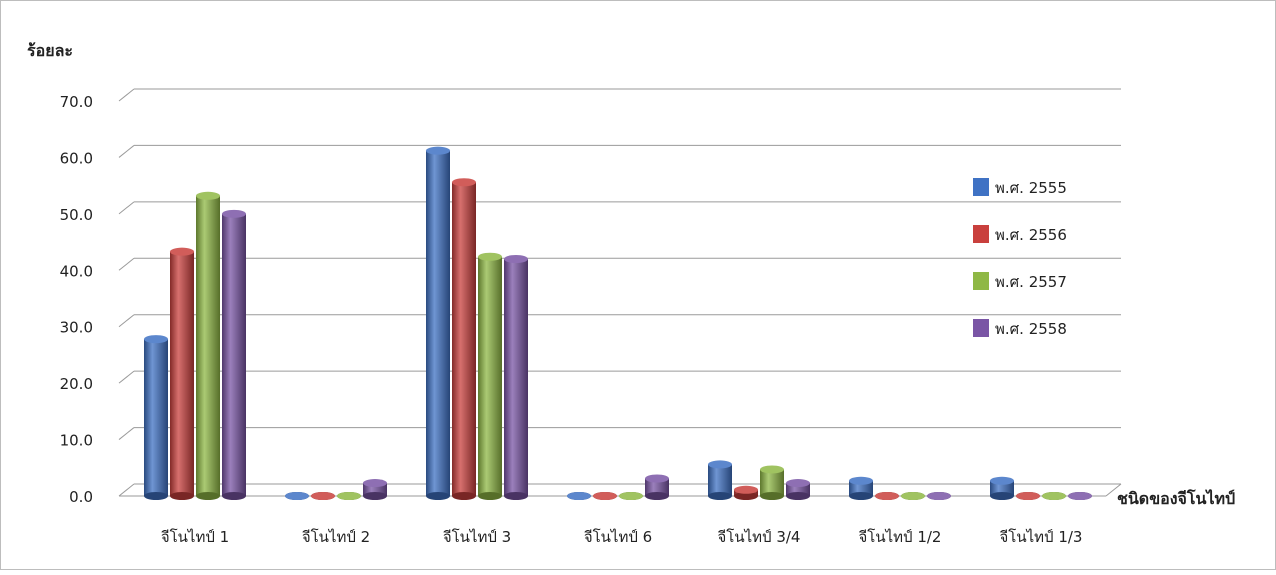  What do you see at coordinates (1040, 537) in the screenshot?
I see `x-category-label: จีโนไทป์ 1/3` at bounding box center [1040, 537].